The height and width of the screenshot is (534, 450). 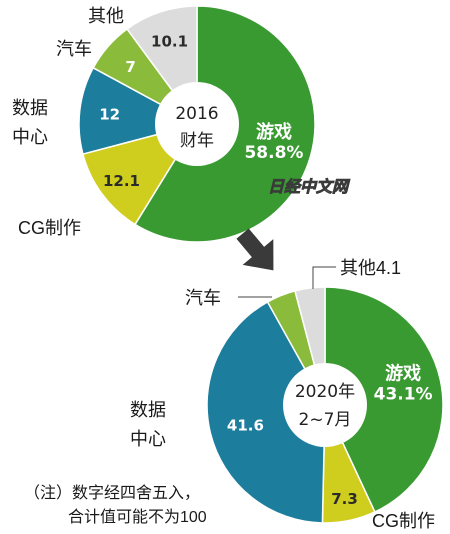 What do you see at coordinates (325, 392) in the screenshot?
I see `pie-center-label: 2020年` at bounding box center [325, 392].